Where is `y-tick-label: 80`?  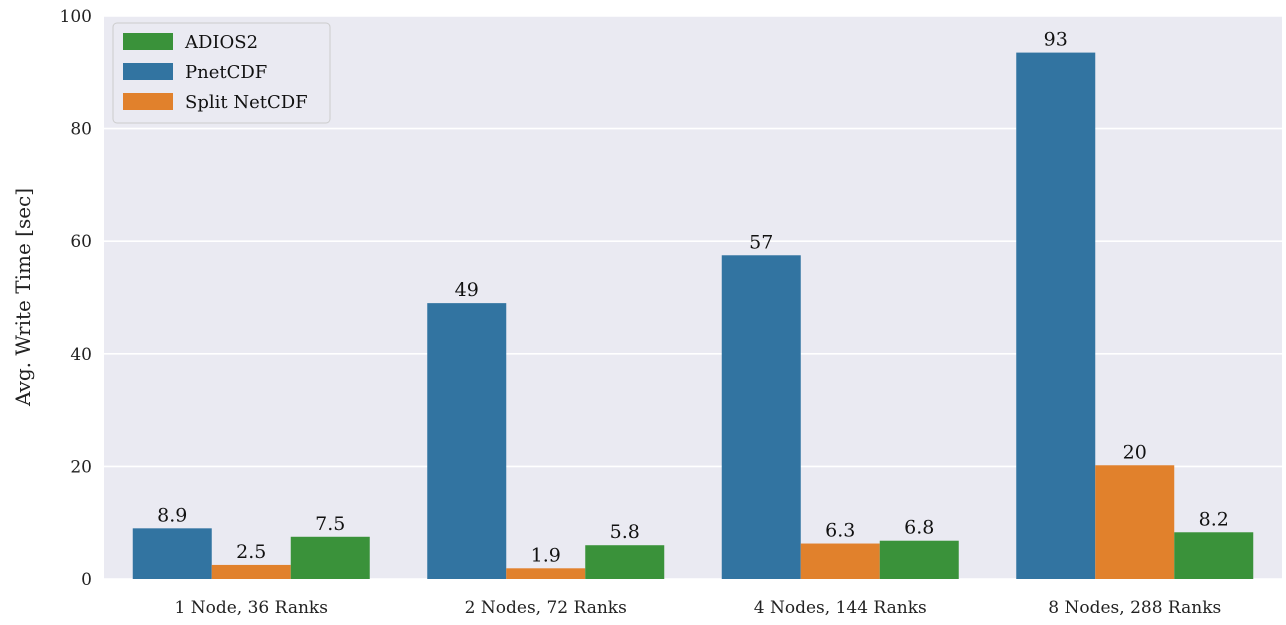
y-tick-label: 80 is located at coordinates (81, 130).